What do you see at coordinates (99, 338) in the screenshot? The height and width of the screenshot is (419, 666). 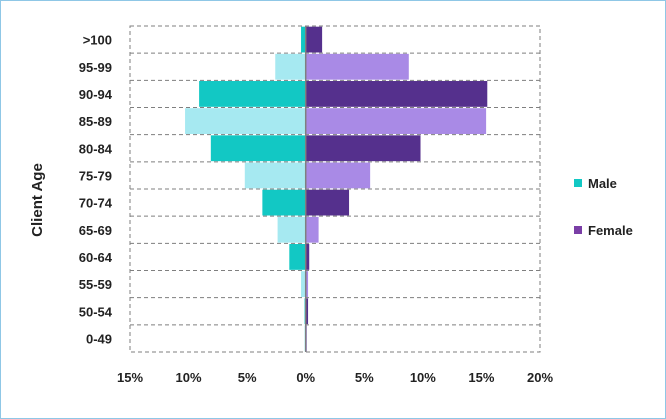 I see `y-tick-label: 0-49` at bounding box center [99, 338].